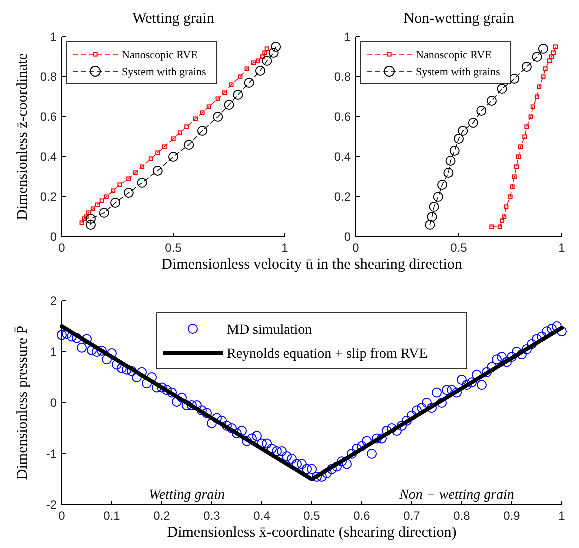 This screenshot has width=579, height=548. What do you see at coordinates (269, 330) in the screenshot?
I see `legend-label: MD simulation` at bounding box center [269, 330].